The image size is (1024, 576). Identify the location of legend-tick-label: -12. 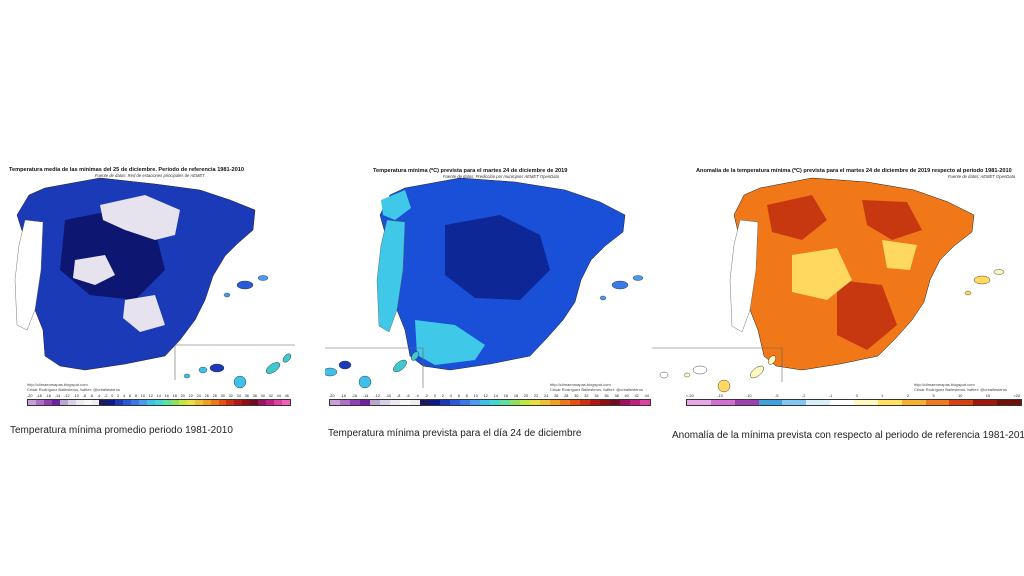
(67, 396).